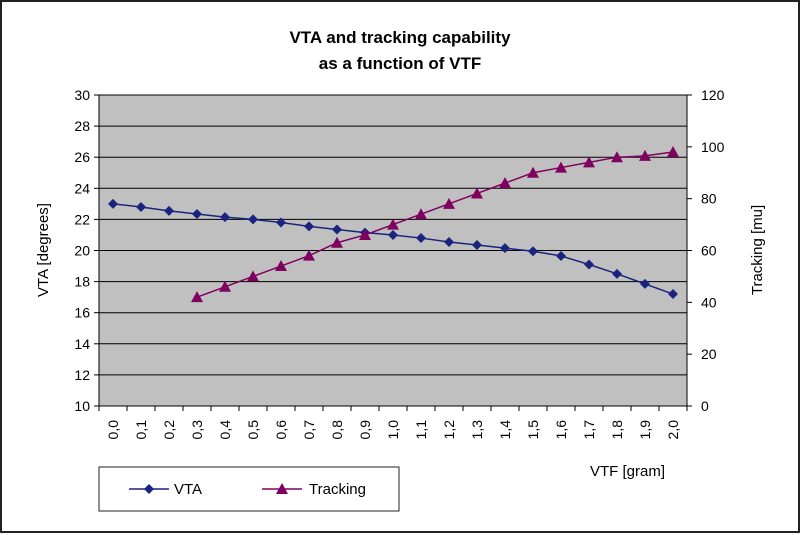  What do you see at coordinates (709, 302) in the screenshot?
I see `right-tick-label: 40` at bounding box center [709, 302].